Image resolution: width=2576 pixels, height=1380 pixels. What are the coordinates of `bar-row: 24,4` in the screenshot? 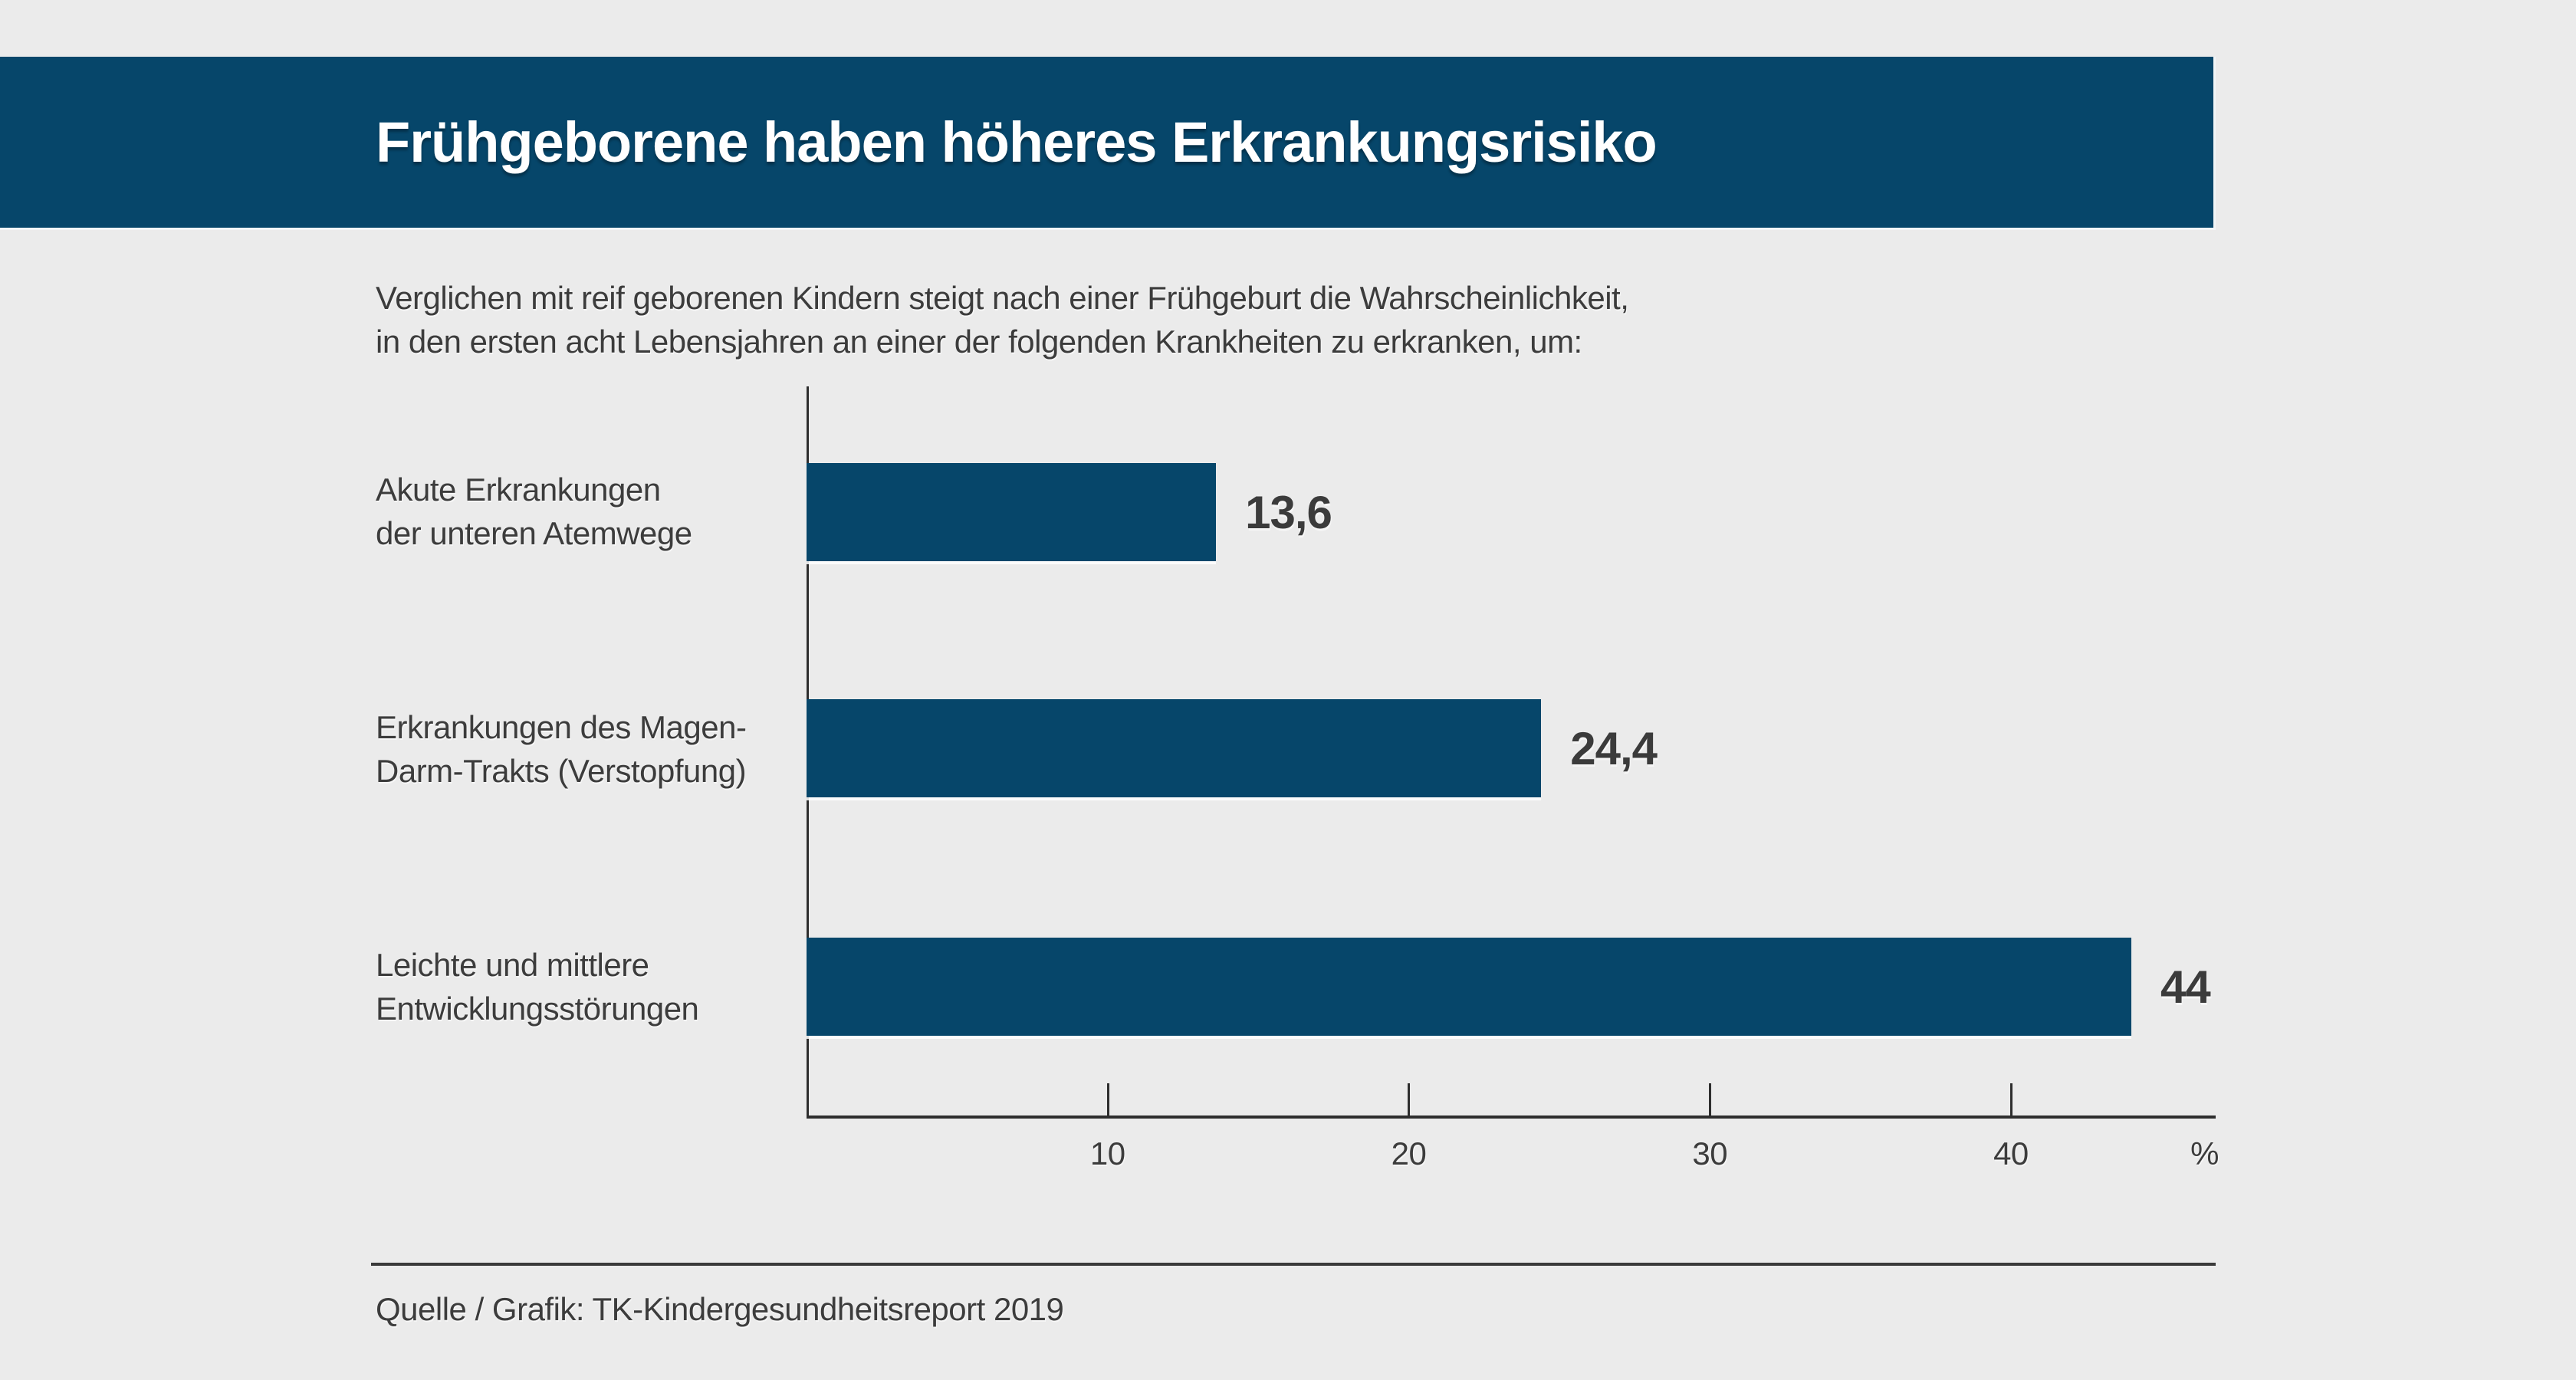 It's located at (1511, 748).